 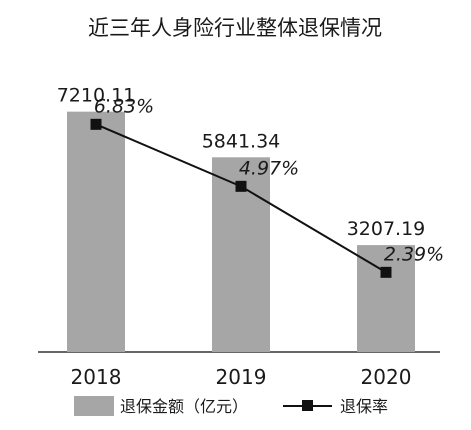 I want to click on x-tick-label-2020: 2020, so click(x=386, y=377).